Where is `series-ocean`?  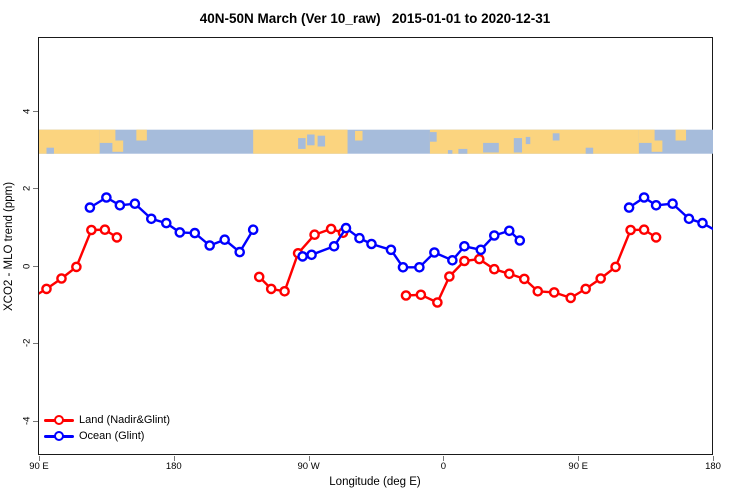
series-ocean is located at coordinates (398, 232).